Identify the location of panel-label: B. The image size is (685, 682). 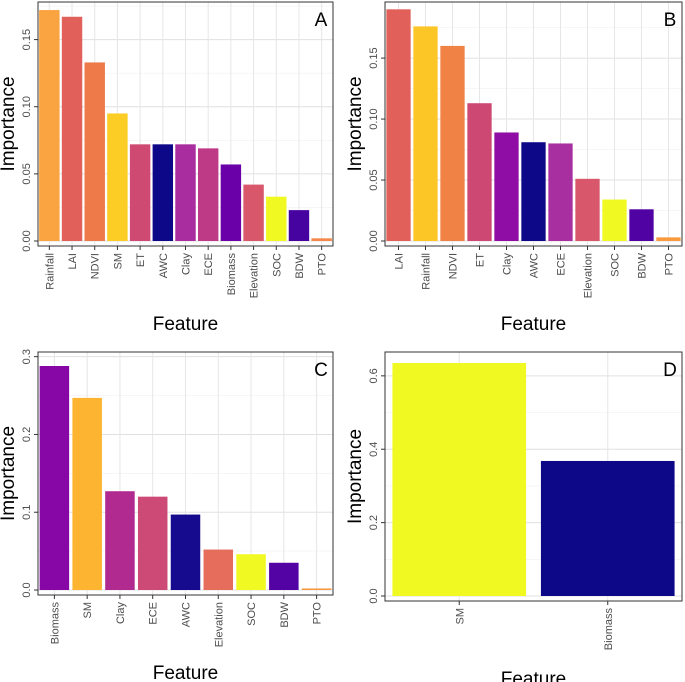
(670, 20).